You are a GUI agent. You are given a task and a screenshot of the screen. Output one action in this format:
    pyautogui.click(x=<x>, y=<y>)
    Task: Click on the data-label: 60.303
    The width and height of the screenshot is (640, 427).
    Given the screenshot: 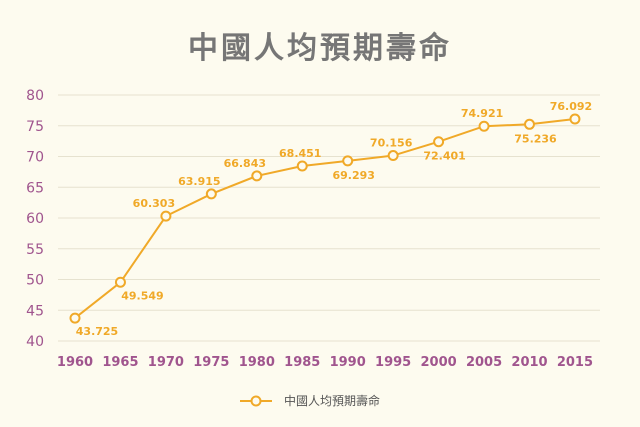 What is the action you would take?
    pyautogui.click(x=154, y=203)
    